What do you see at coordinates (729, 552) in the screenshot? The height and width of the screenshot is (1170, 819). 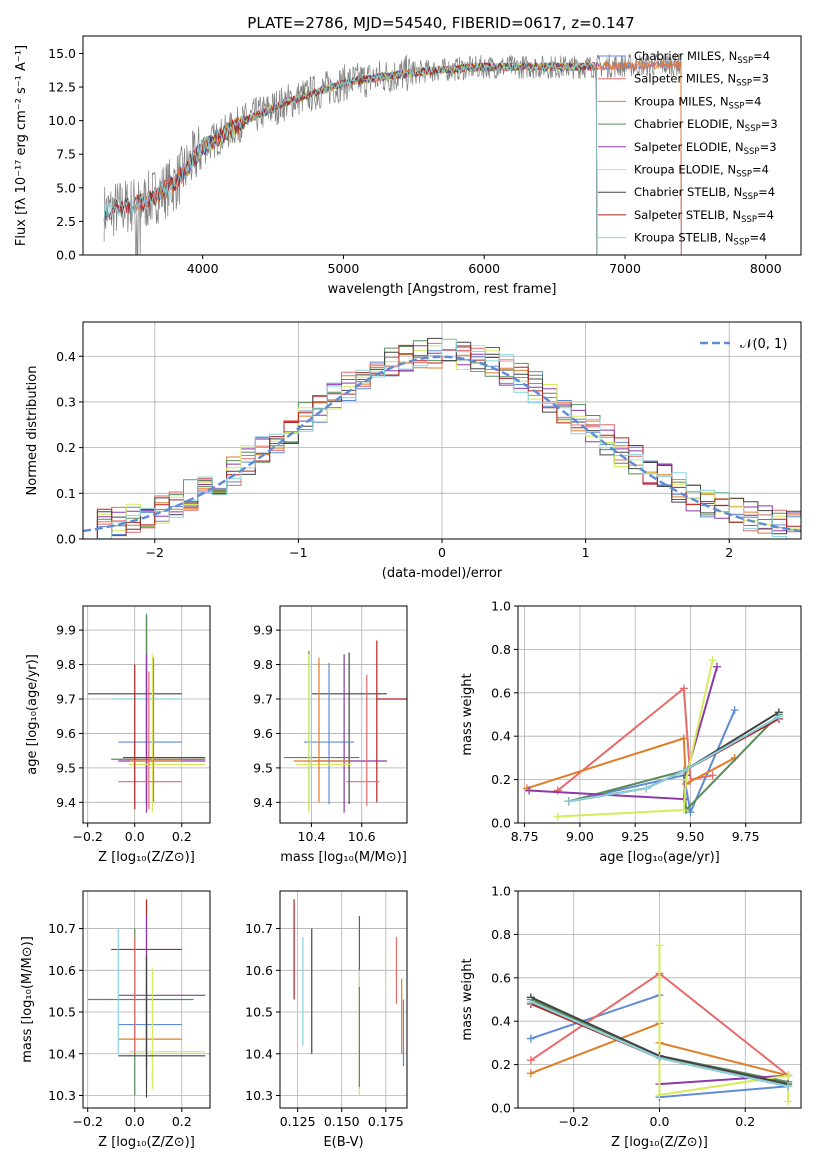 I see `x-tick-label: 2` at bounding box center [729, 552].